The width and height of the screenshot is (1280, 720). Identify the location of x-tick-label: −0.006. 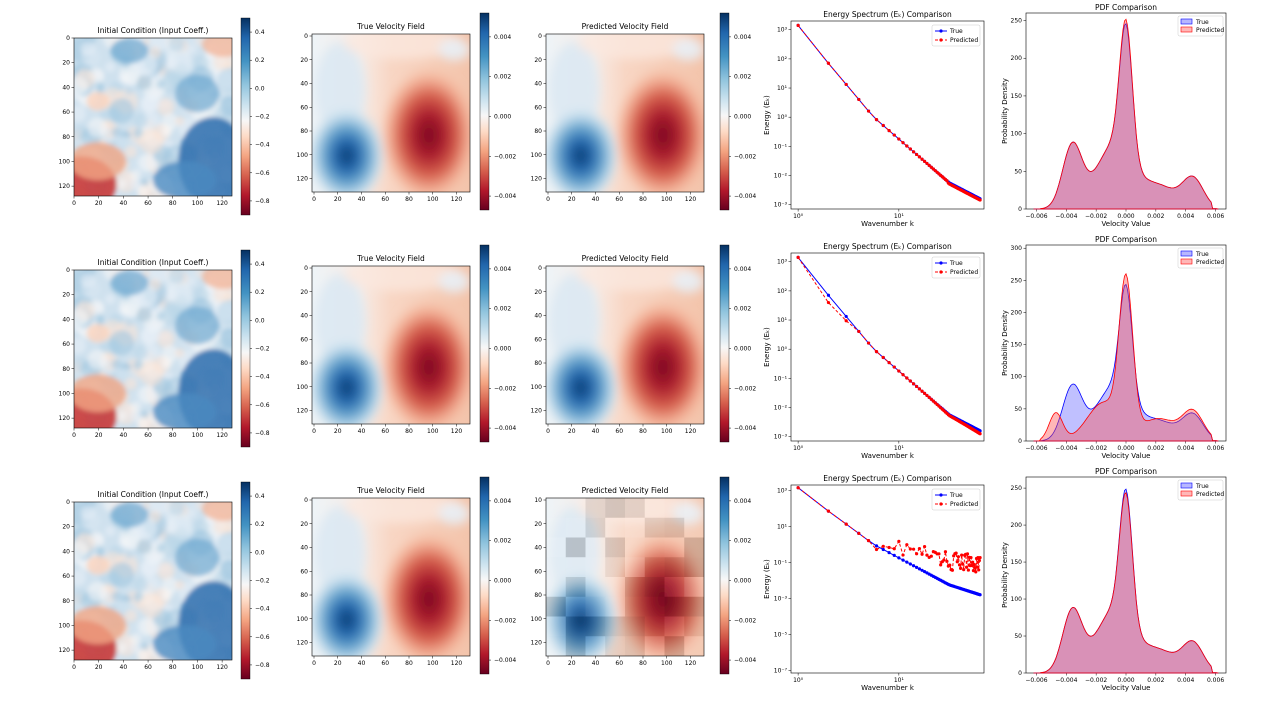
(1036, 216).